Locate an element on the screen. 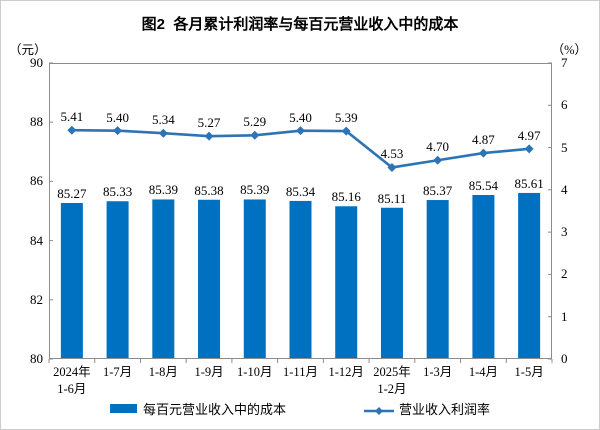 The image size is (600, 430). y-axis-tick-label-right: 5 is located at coordinates (564, 147).